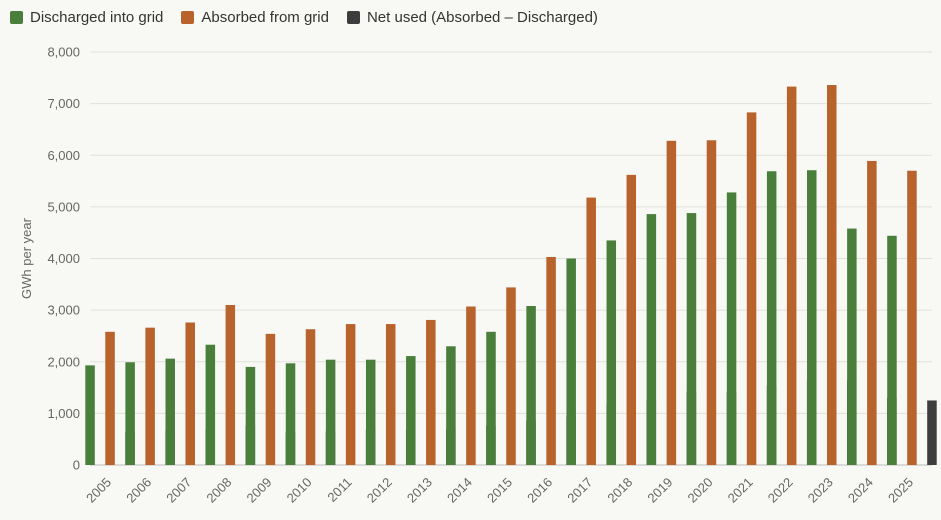 Image resolution: width=941 pixels, height=520 pixels. What do you see at coordinates (932, 432) in the screenshot?
I see `bar-net-used` at bounding box center [932, 432].